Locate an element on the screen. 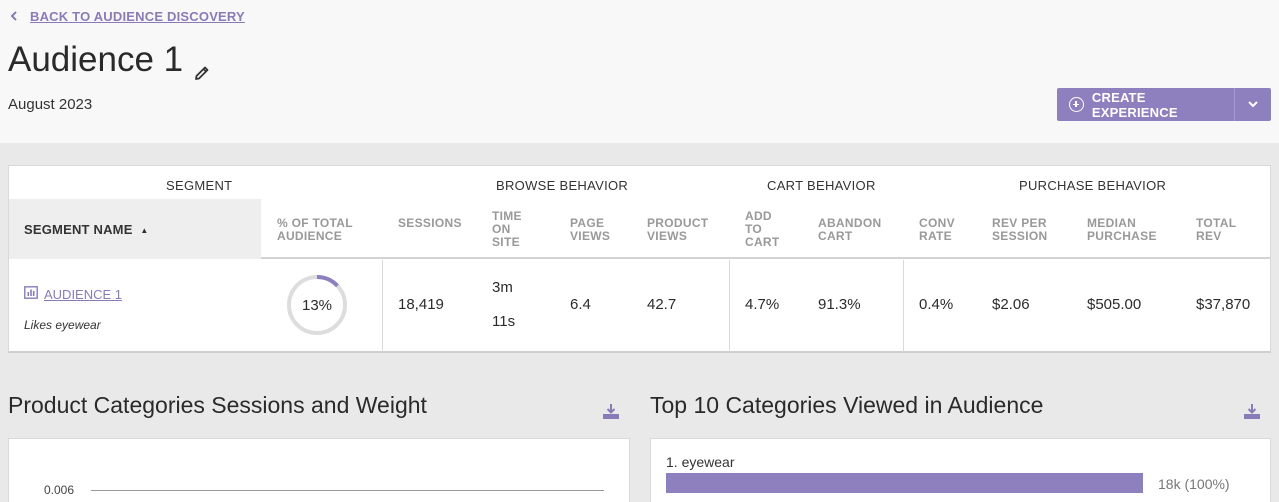 The image size is (1279, 502). col-sessions-line1: SESSIONS is located at coordinates (430, 223).